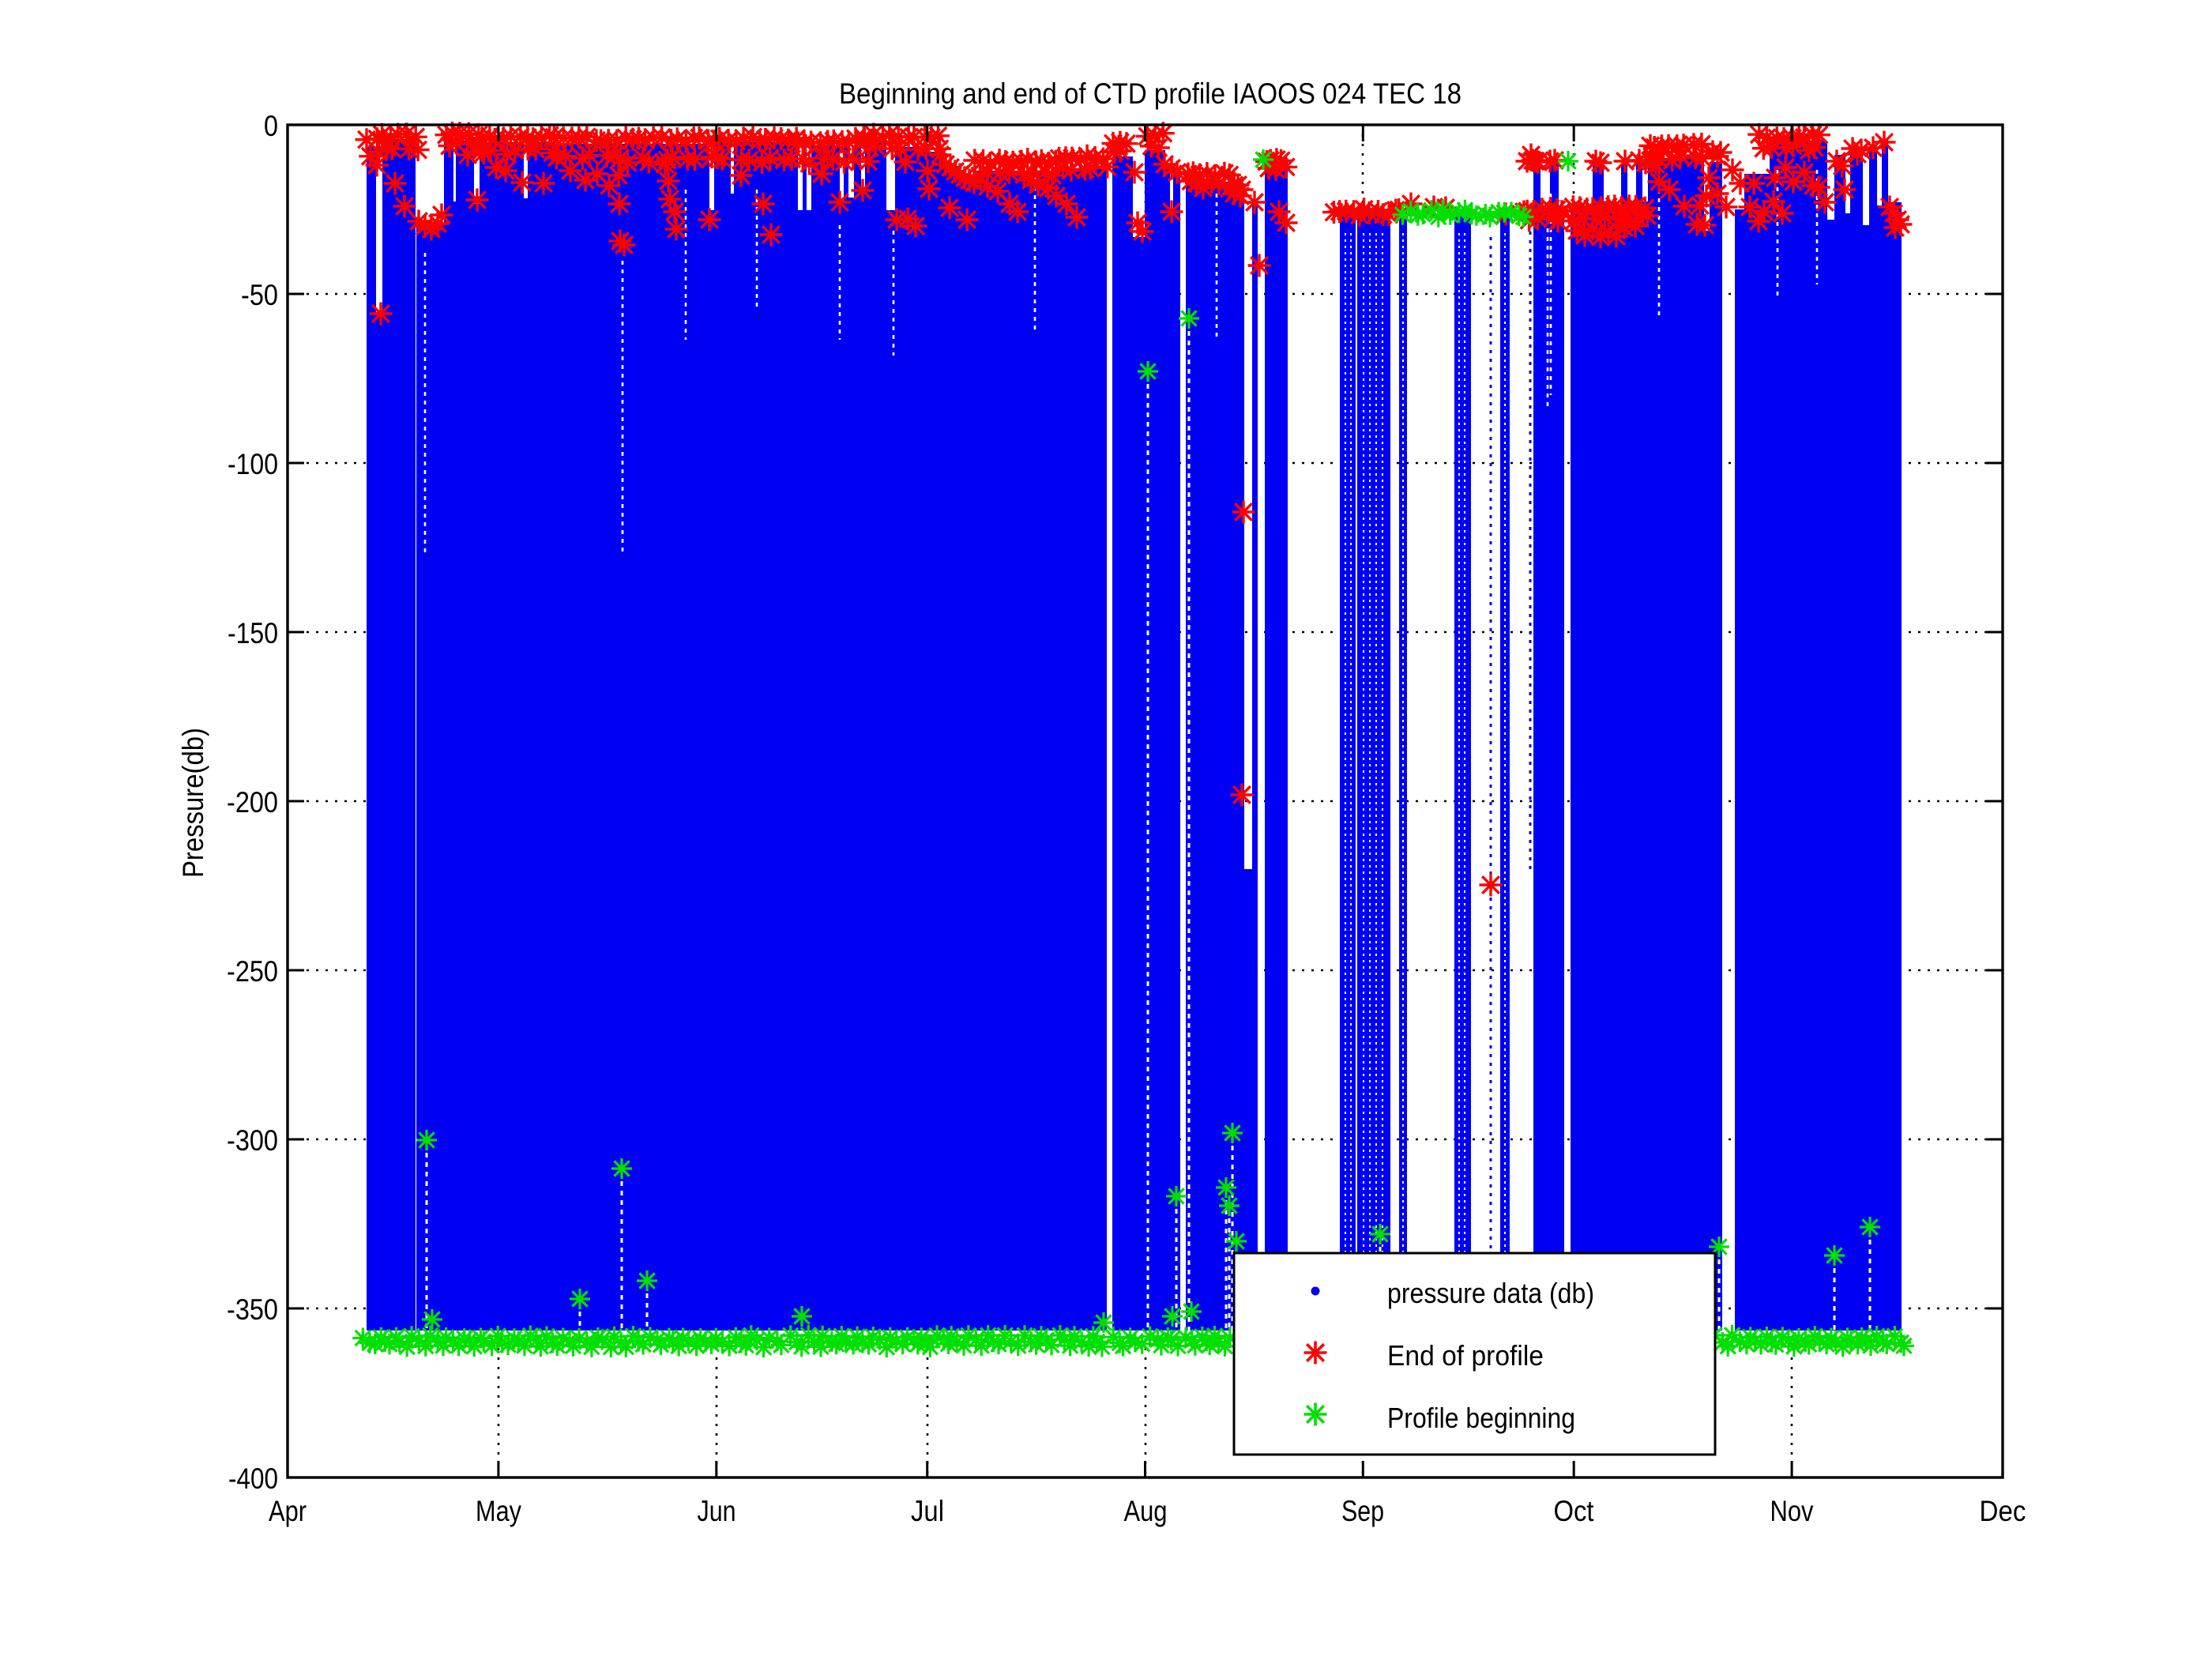  What do you see at coordinates (928, 1511) in the screenshot?
I see `svg-text: Jul` at bounding box center [928, 1511].